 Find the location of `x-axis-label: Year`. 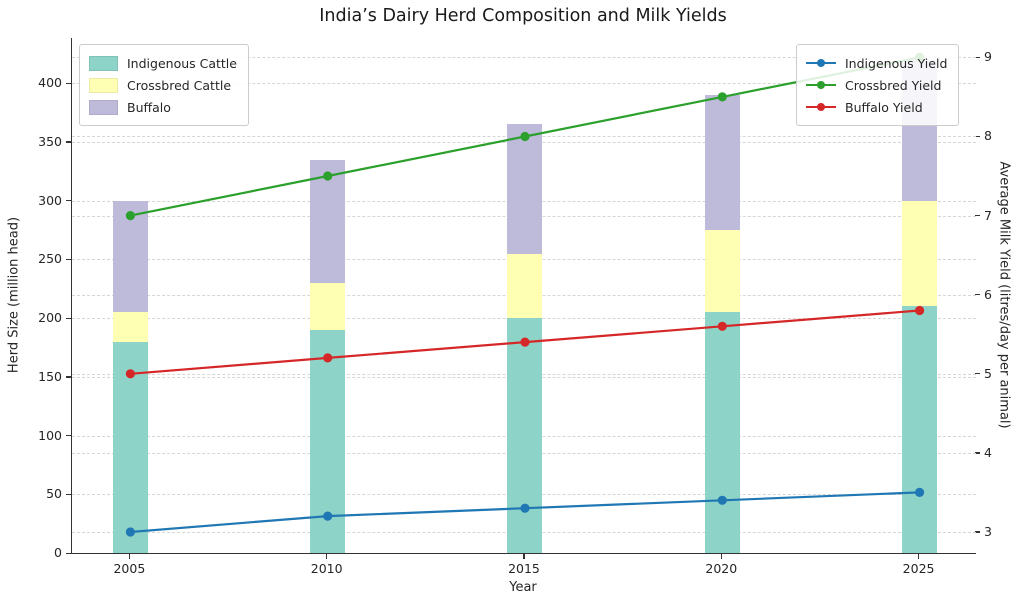

x-axis-label: Year is located at coordinates (523, 587).